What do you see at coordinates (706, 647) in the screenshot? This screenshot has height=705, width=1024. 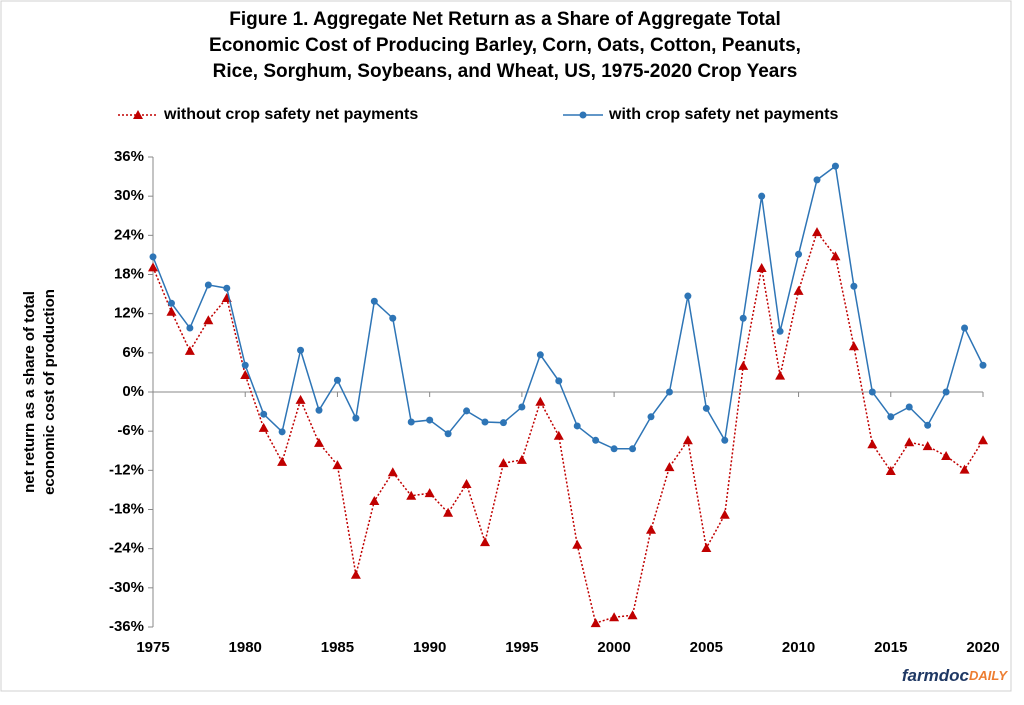 I see `x-tick-label: 2005` at bounding box center [706, 647].